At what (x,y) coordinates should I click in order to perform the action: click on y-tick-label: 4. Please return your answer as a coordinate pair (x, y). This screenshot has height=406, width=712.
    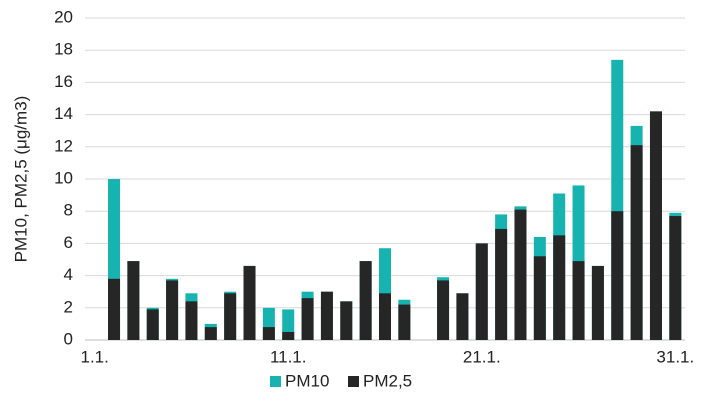
    Looking at the image, I should click on (68, 274).